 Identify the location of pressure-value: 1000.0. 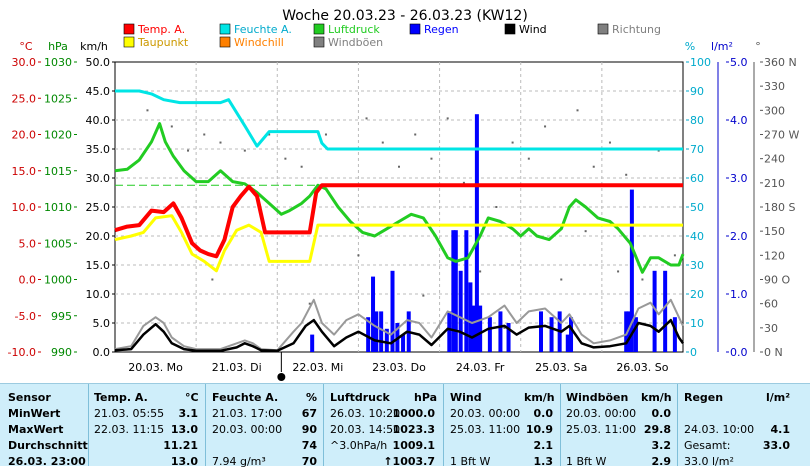
(413, 413).